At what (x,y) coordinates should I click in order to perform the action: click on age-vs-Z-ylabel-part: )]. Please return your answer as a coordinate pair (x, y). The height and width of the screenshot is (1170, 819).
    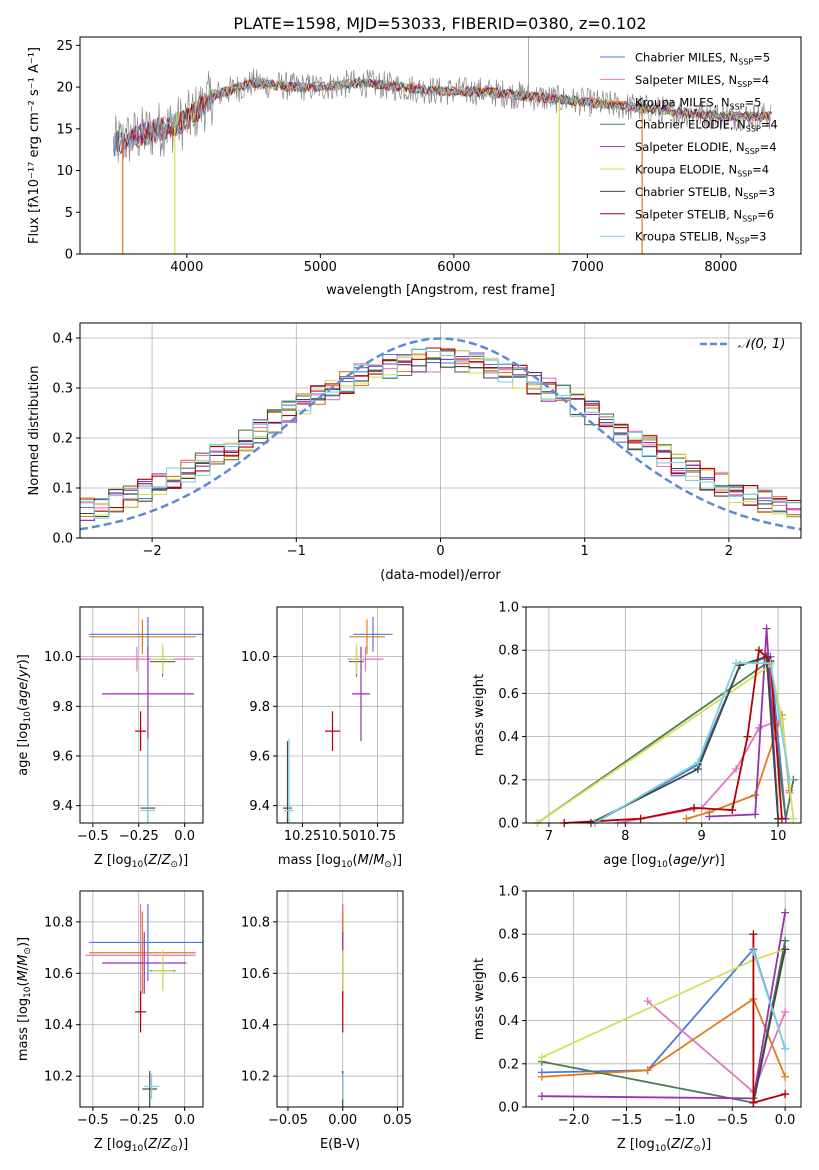
    Looking at the image, I should click on (23, 659).